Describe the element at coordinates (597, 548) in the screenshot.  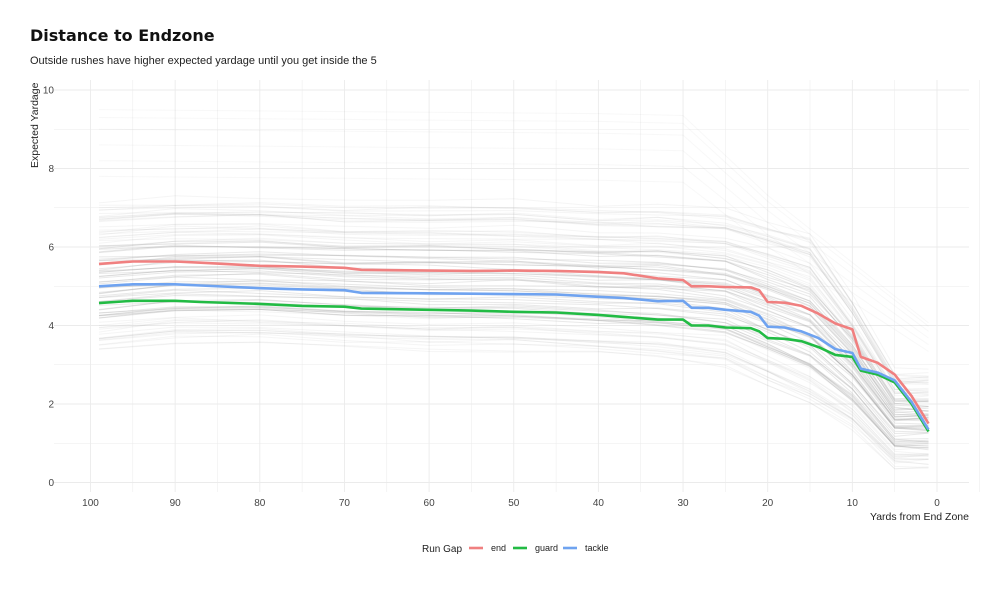
I see `legend-label-tackle: tackle` at that location.